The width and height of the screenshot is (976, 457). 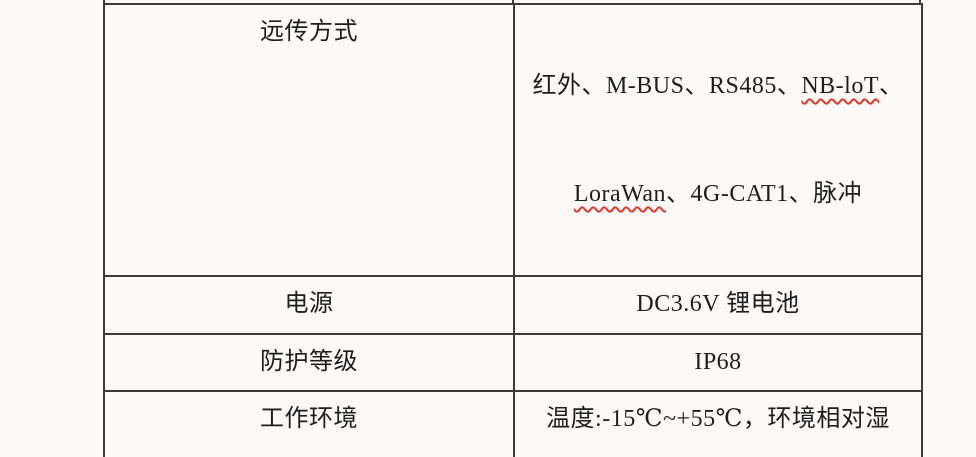 What do you see at coordinates (718, 362) in the screenshot?
I see `spec-value-protection-grade: IP68` at bounding box center [718, 362].